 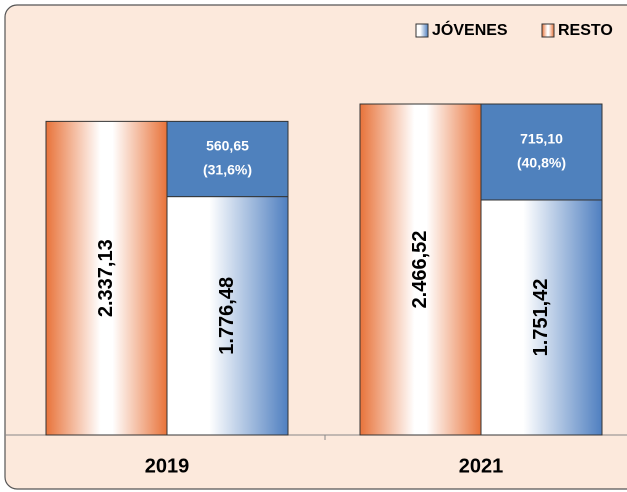 What do you see at coordinates (541, 163) in the screenshot?
I see `share-label: (40,8%)` at bounding box center [541, 163].